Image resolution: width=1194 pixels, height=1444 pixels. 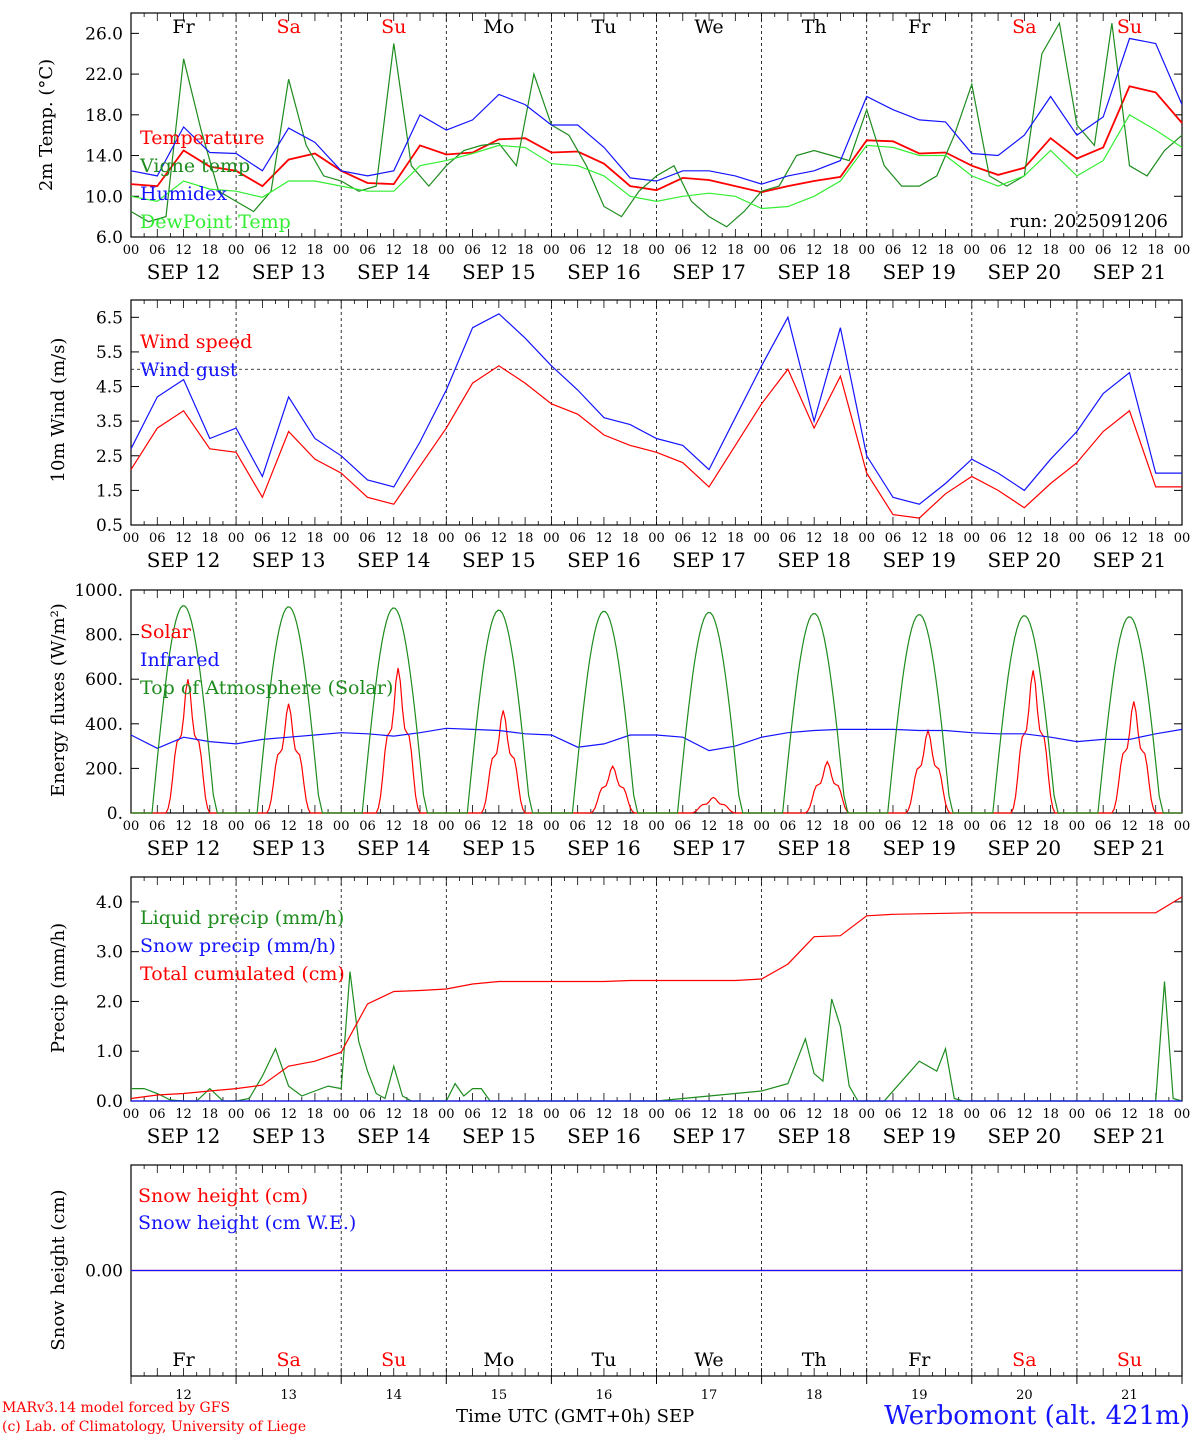 I want to click on day-label: SEP 17, so click(x=709, y=560).